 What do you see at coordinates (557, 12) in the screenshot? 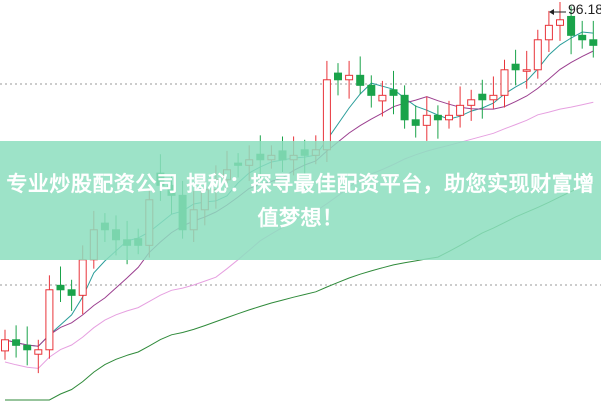
I see `max-price-marker` at bounding box center [557, 12].